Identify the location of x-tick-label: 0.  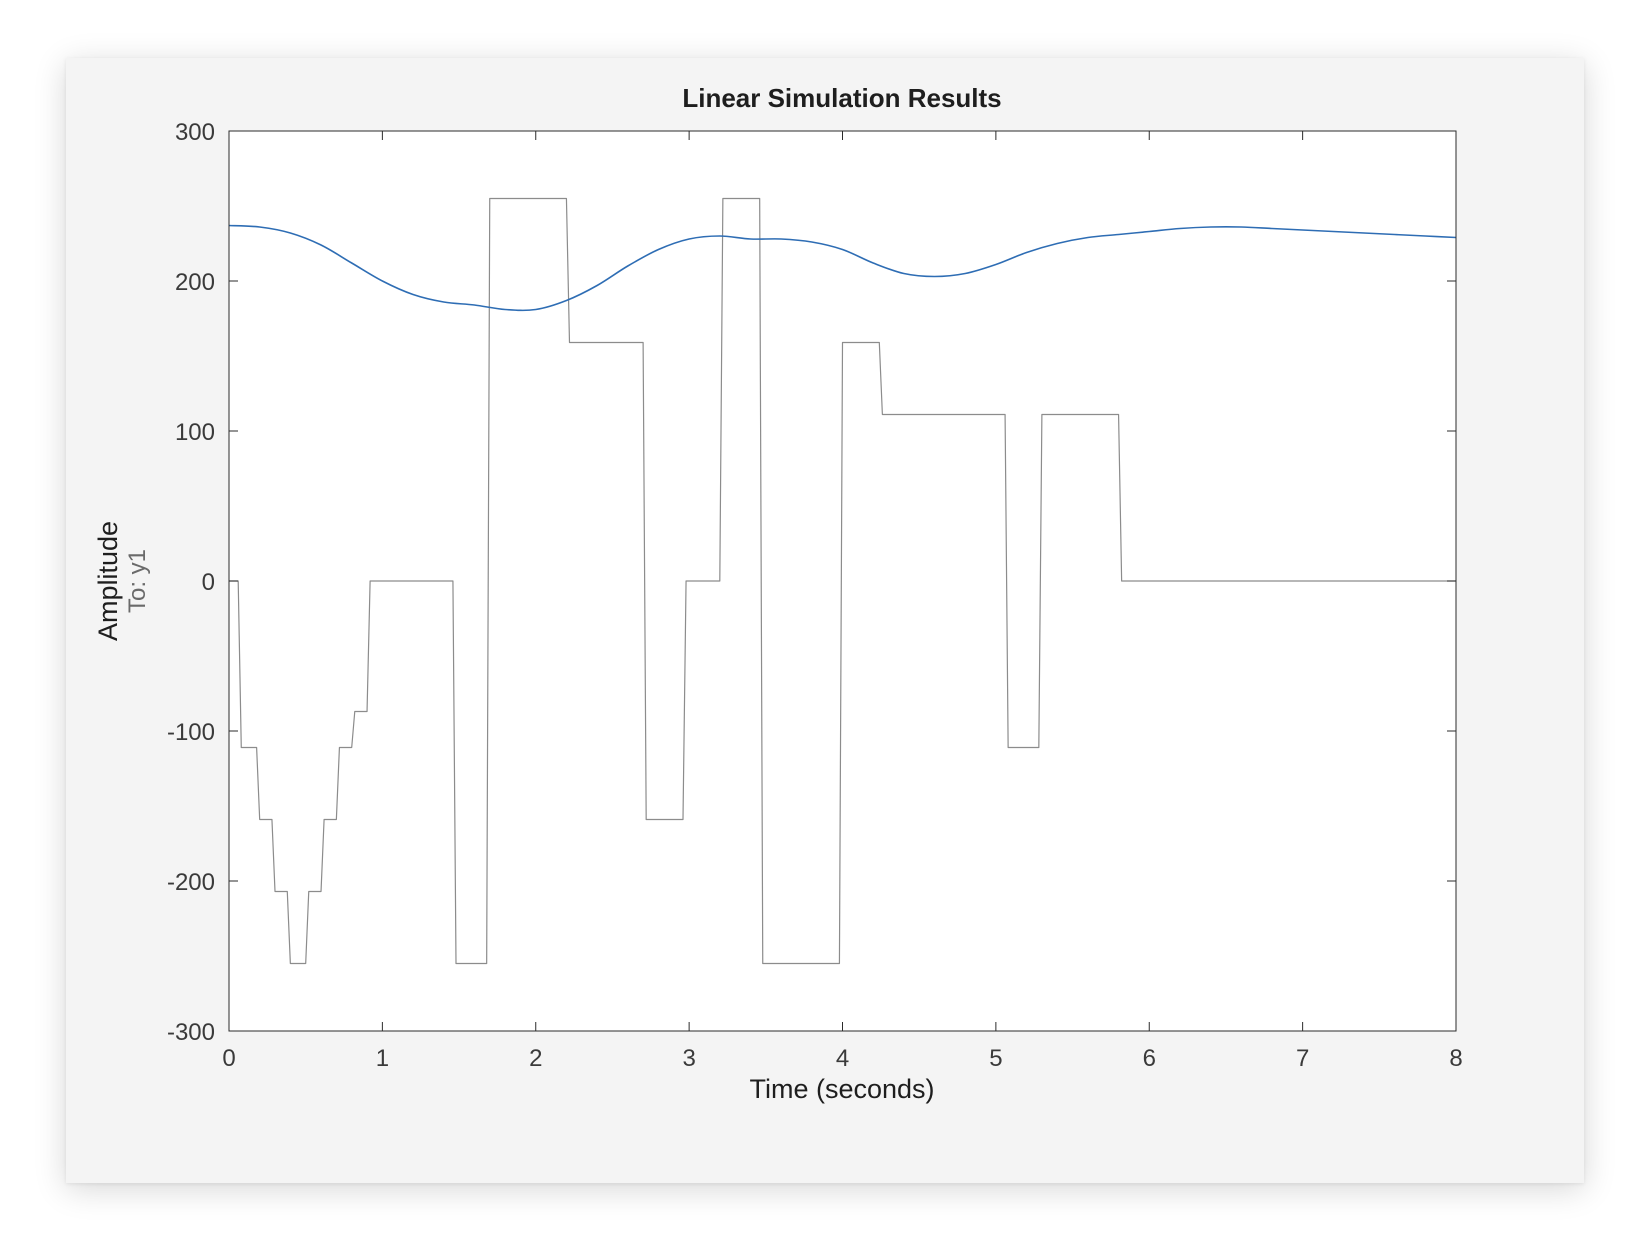
(228, 1058).